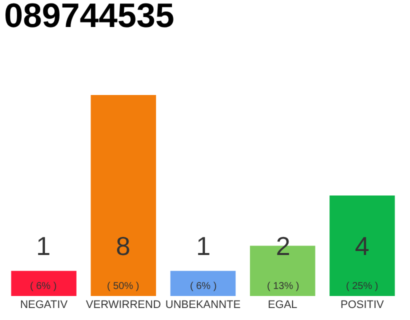 This screenshot has height=320, width=410. Describe the element at coordinates (123, 261) in the screenshot. I see `data-label: 8 ( 50% )` at that location.